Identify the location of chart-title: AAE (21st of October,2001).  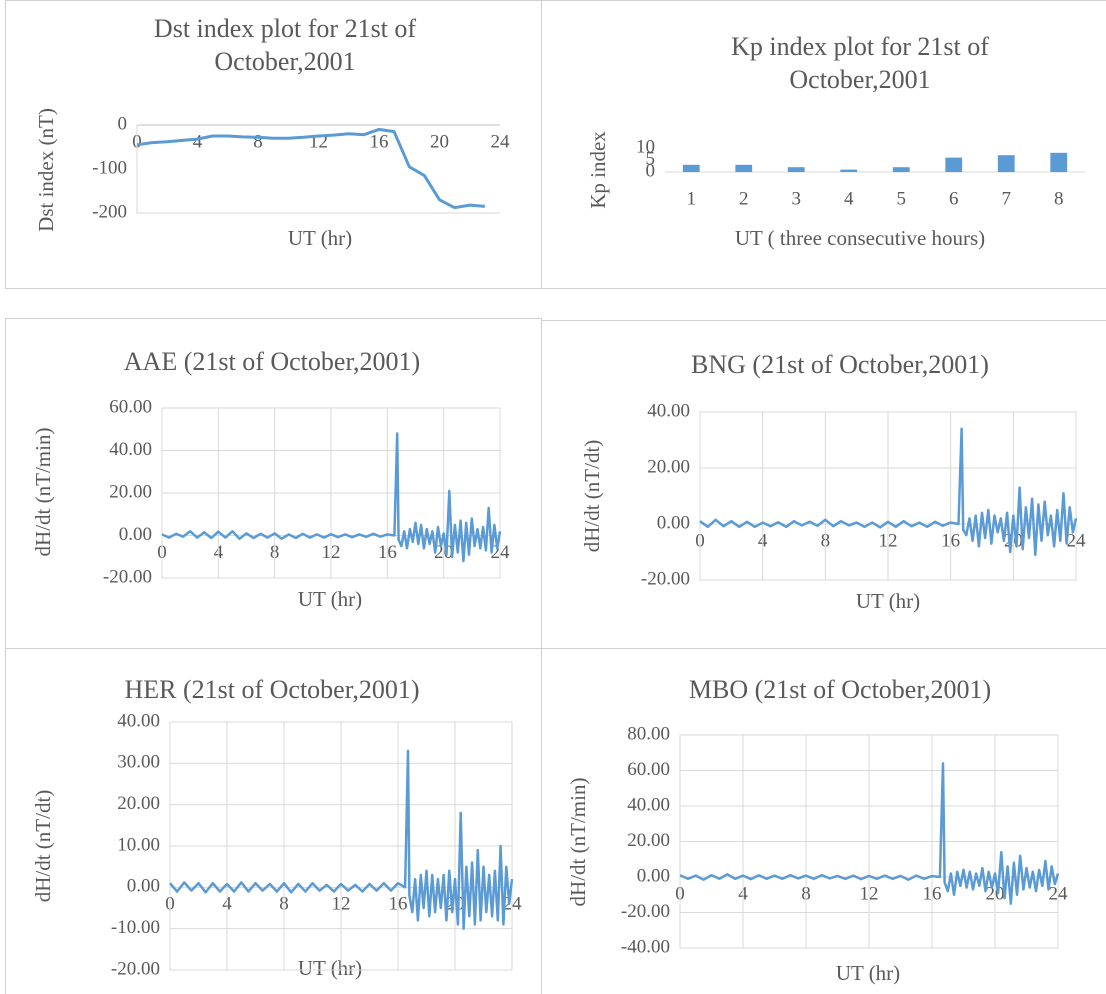
(272, 361).